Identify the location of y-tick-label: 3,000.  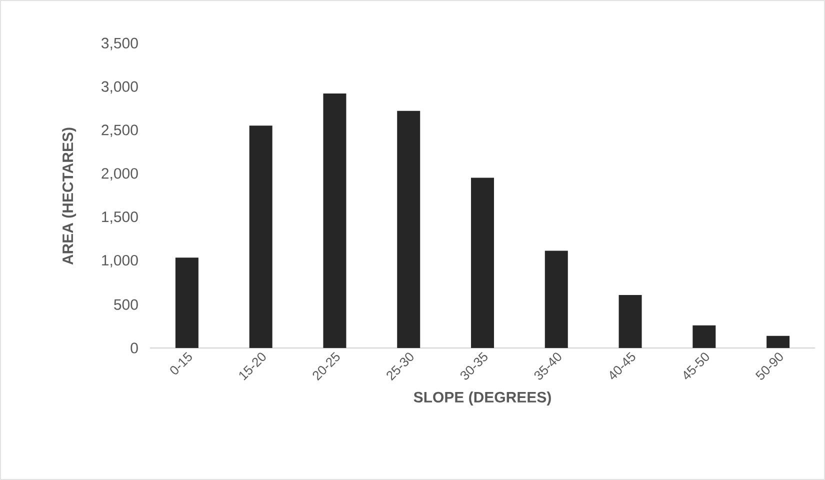
(119, 87).